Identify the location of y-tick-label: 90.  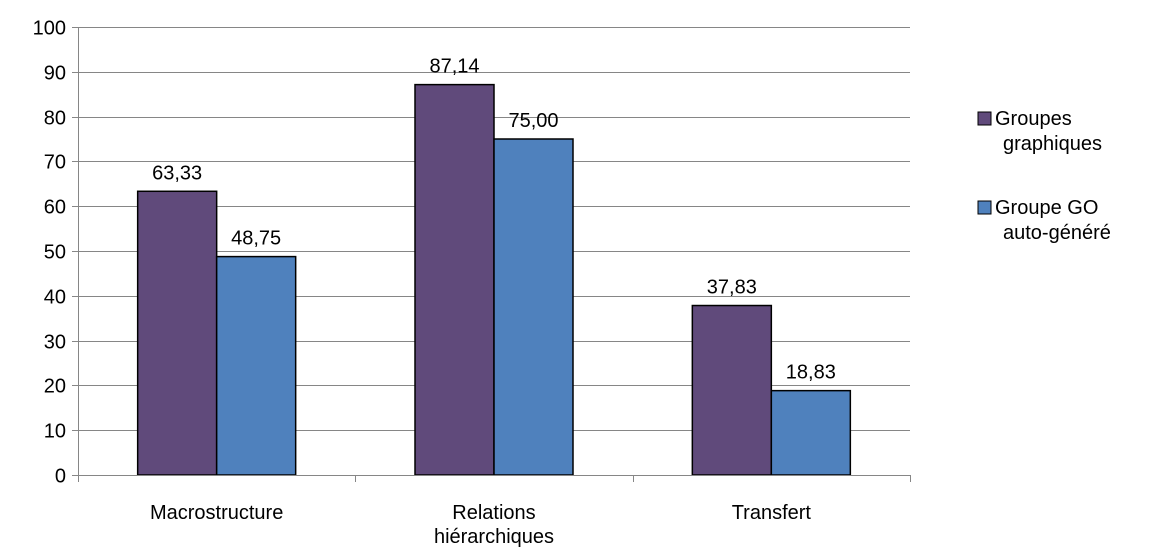
(55, 74).